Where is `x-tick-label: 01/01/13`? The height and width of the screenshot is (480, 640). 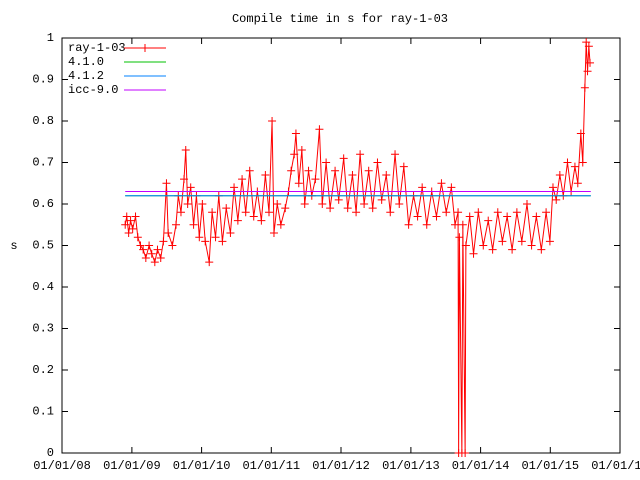 x-tick-label: 01/01/13 is located at coordinates (411, 466).